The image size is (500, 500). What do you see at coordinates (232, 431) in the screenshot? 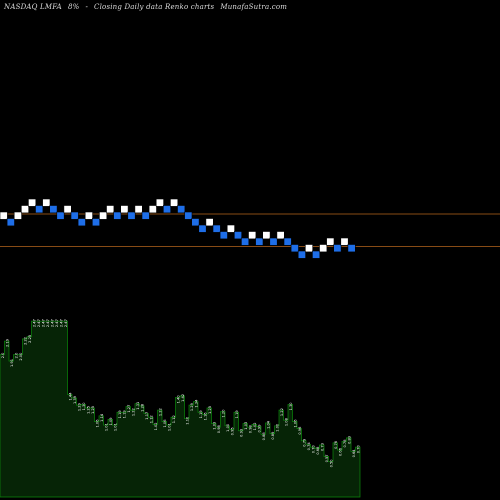
I see `volume-label: 0.95` at bounding box center [232, 431].